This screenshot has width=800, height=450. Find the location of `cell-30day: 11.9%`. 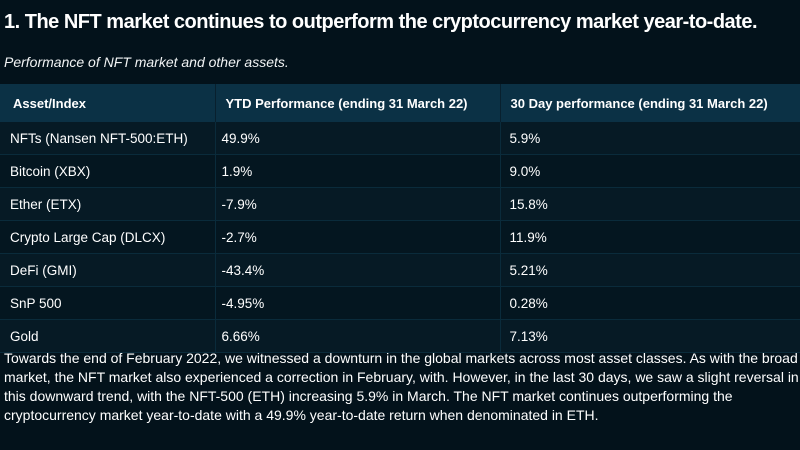

cell-30day: 11.9% is located at coordinates (650, 237).